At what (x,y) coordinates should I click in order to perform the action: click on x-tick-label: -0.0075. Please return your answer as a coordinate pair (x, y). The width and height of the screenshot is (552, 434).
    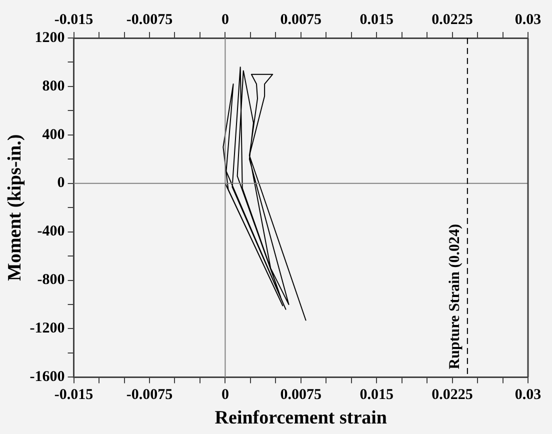
    Looking at the image, I should click on (149, 395).